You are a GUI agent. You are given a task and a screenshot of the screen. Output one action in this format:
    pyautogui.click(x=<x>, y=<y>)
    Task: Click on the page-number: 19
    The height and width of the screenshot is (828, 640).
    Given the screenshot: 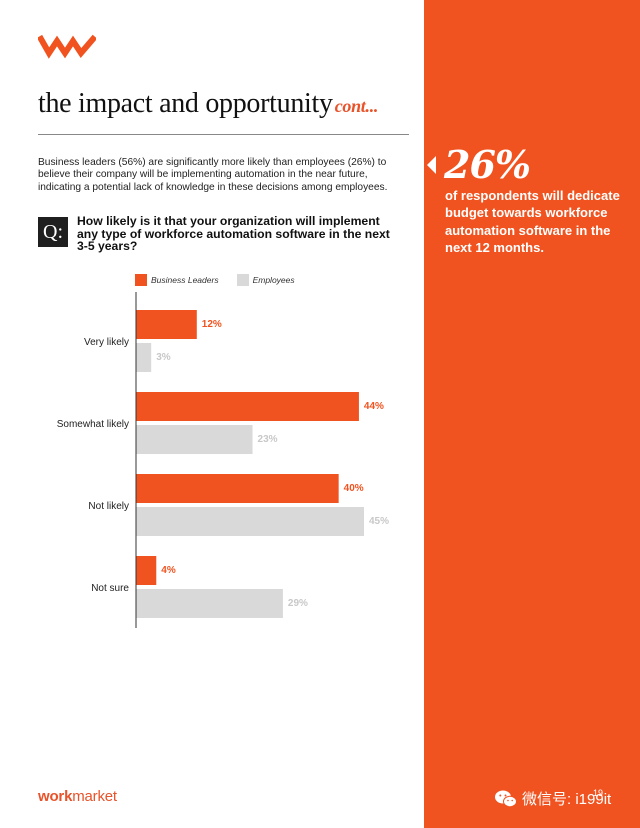 What is the action you would take?
    pyautogui.click(x=598, y=793)
    